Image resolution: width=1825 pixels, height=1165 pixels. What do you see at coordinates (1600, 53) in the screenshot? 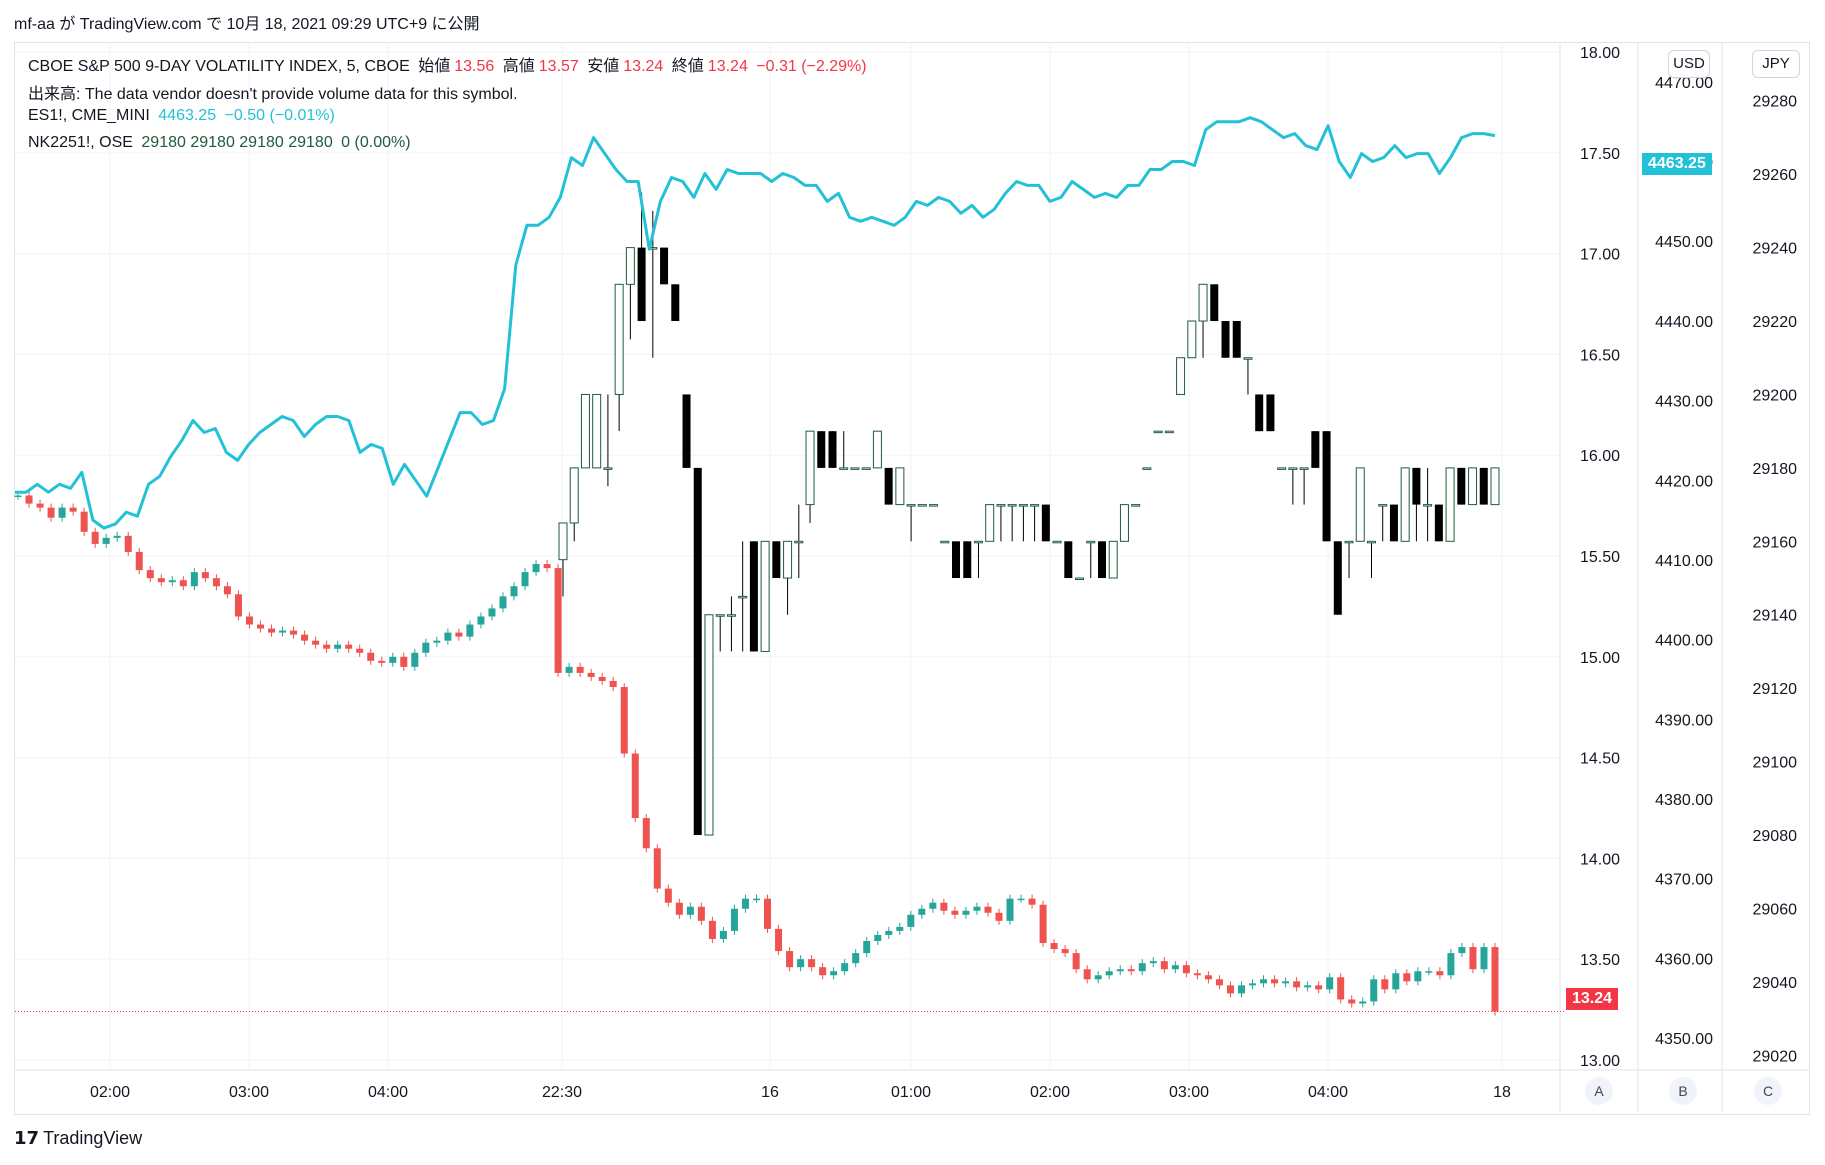
I see `vix-axis-label: 18.00` at bounding box center [1600, 53].